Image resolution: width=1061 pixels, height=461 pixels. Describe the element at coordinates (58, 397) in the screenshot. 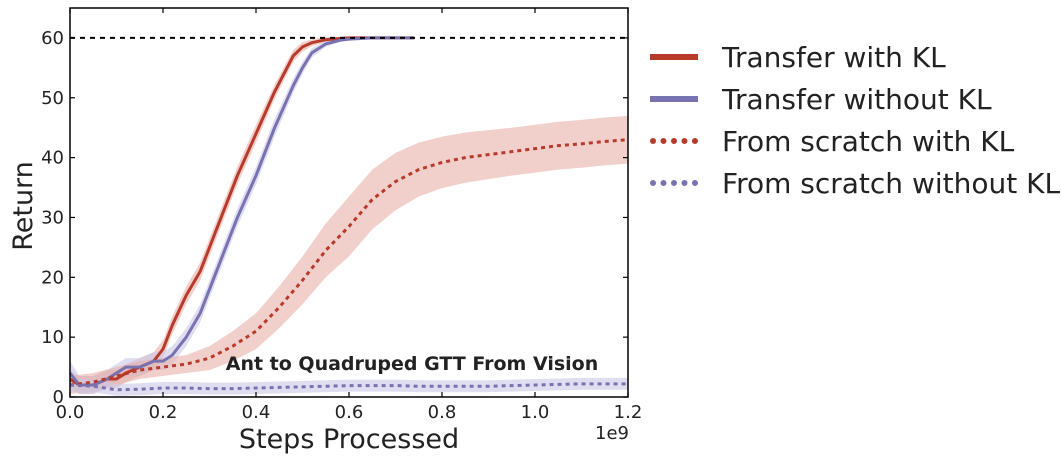

I see `y-tick-label: 0` at that location.